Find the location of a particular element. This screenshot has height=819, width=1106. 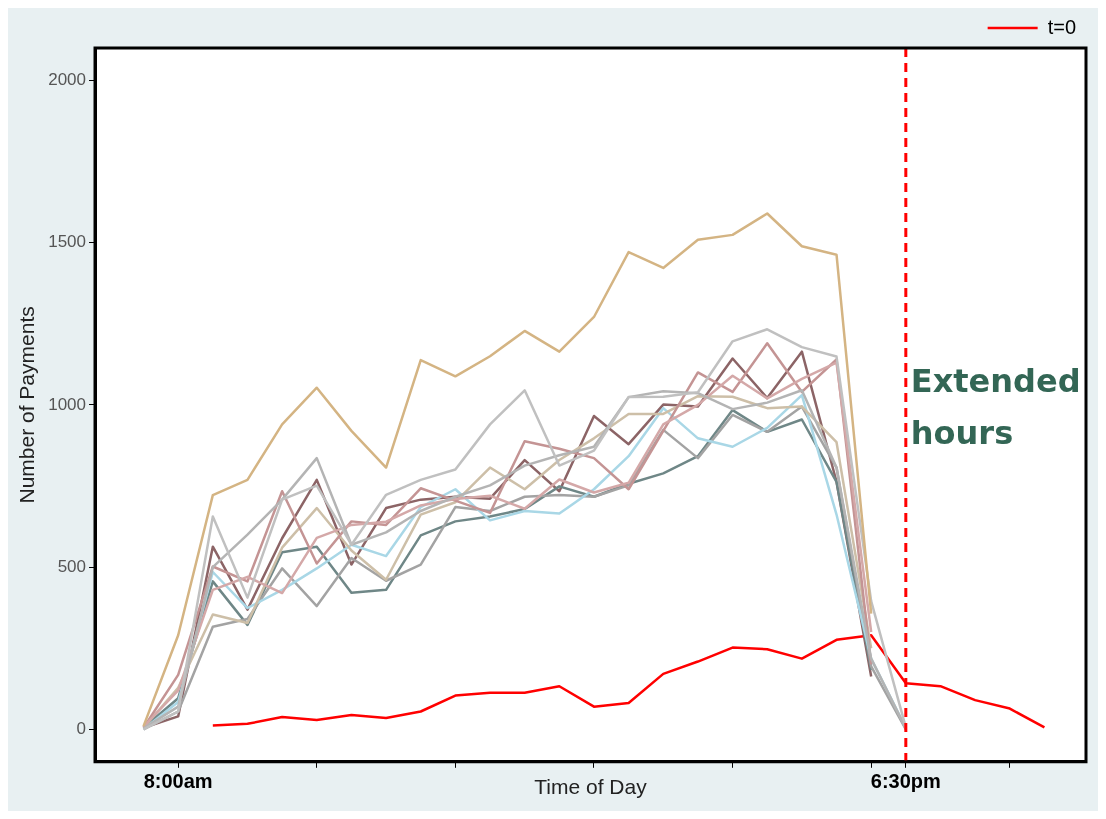

x-axis-title: Time of Day is located at coordinates (591, 787).